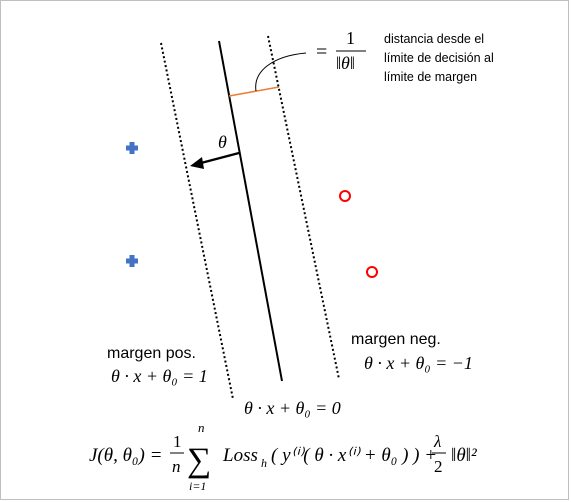  Describe the element at coordinates (396, 339) in the screenshot. I see `negative-margin-title: margen neg.` at that location.